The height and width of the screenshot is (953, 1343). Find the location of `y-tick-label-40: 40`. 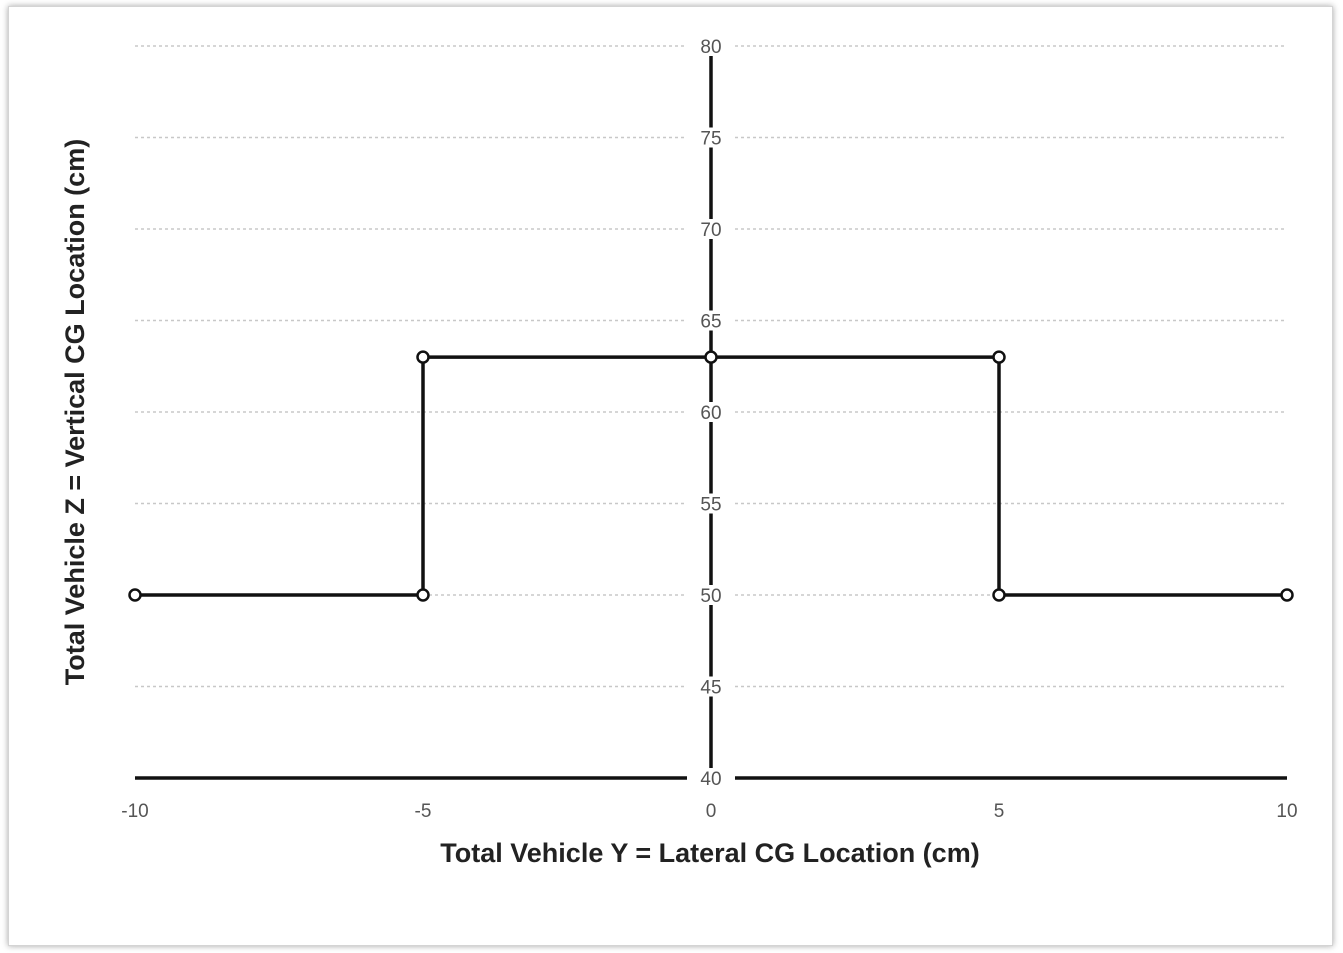

y-tick-label-40: 40 is located at coordinates (710, 779).